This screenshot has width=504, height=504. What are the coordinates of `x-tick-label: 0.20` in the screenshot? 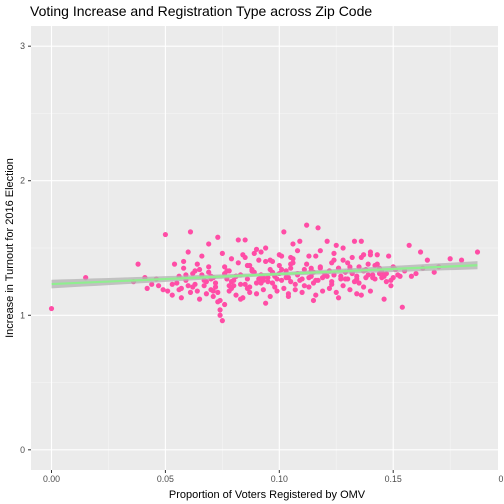 It's located at (501, 479).